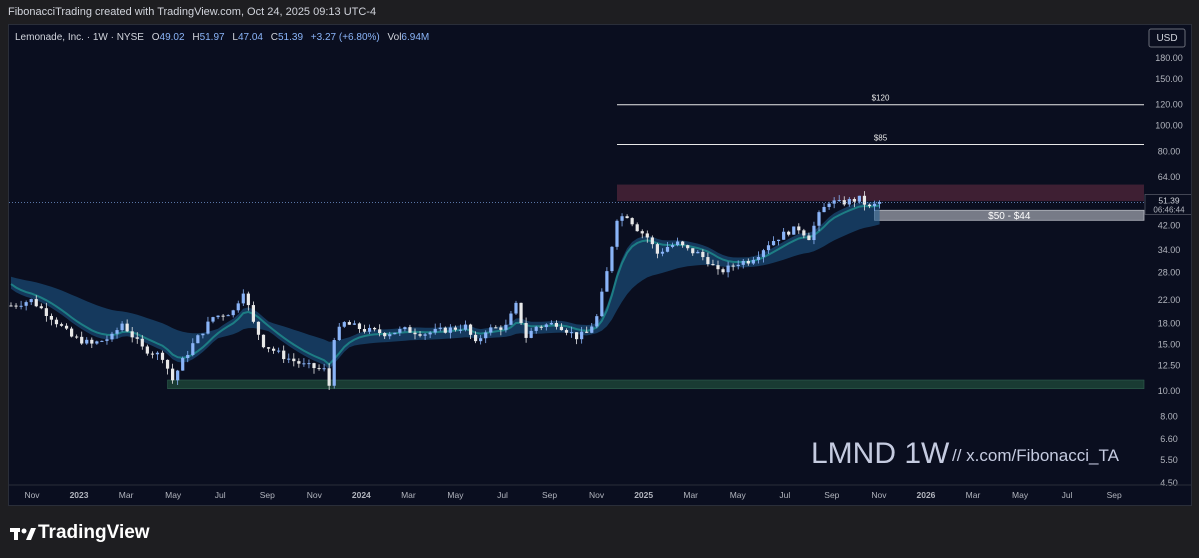 The width and height of the screenshot is (1199, 558). I want to click on legend-low-value: 47.04, so click(250, 37).